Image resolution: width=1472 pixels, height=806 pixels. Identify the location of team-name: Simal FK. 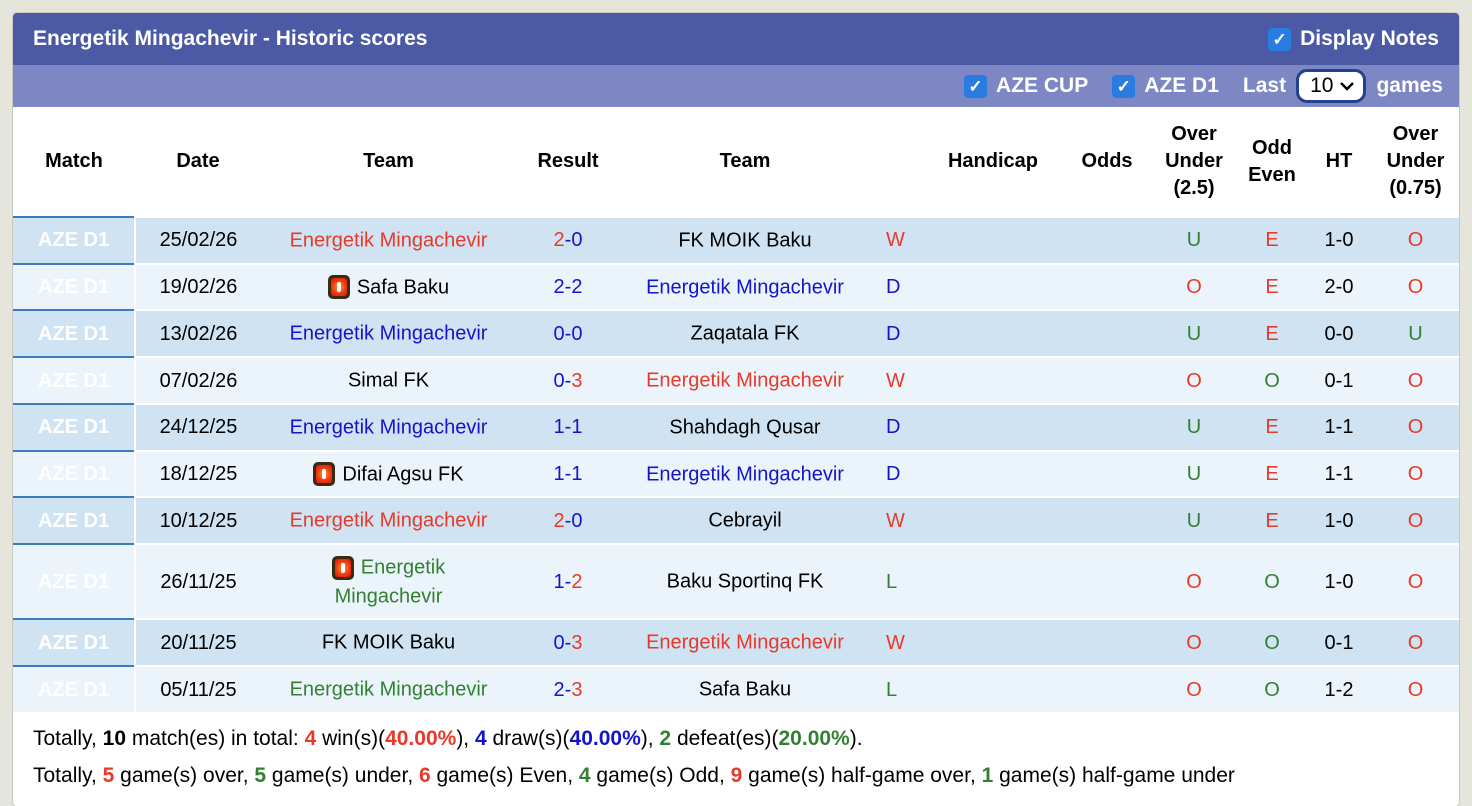
(388, 380).